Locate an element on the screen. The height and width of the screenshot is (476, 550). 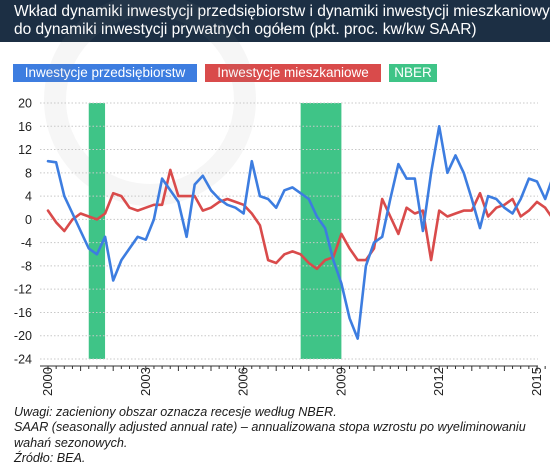
note-line-3: wahań sezonowych. is located at coordinates (71, 442).